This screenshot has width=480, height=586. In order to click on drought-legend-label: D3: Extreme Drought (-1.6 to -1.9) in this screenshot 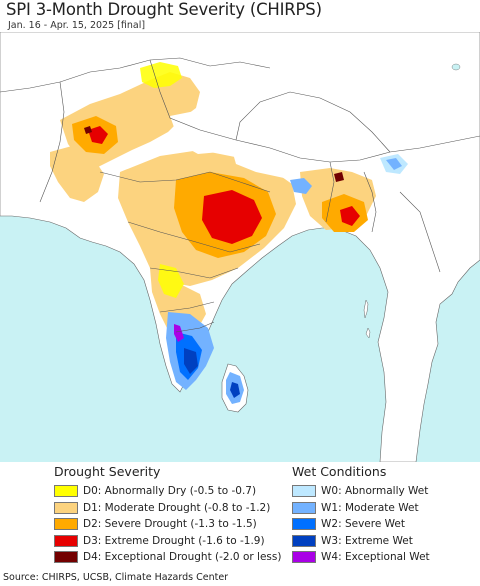, I will do `click(174, 540)`.